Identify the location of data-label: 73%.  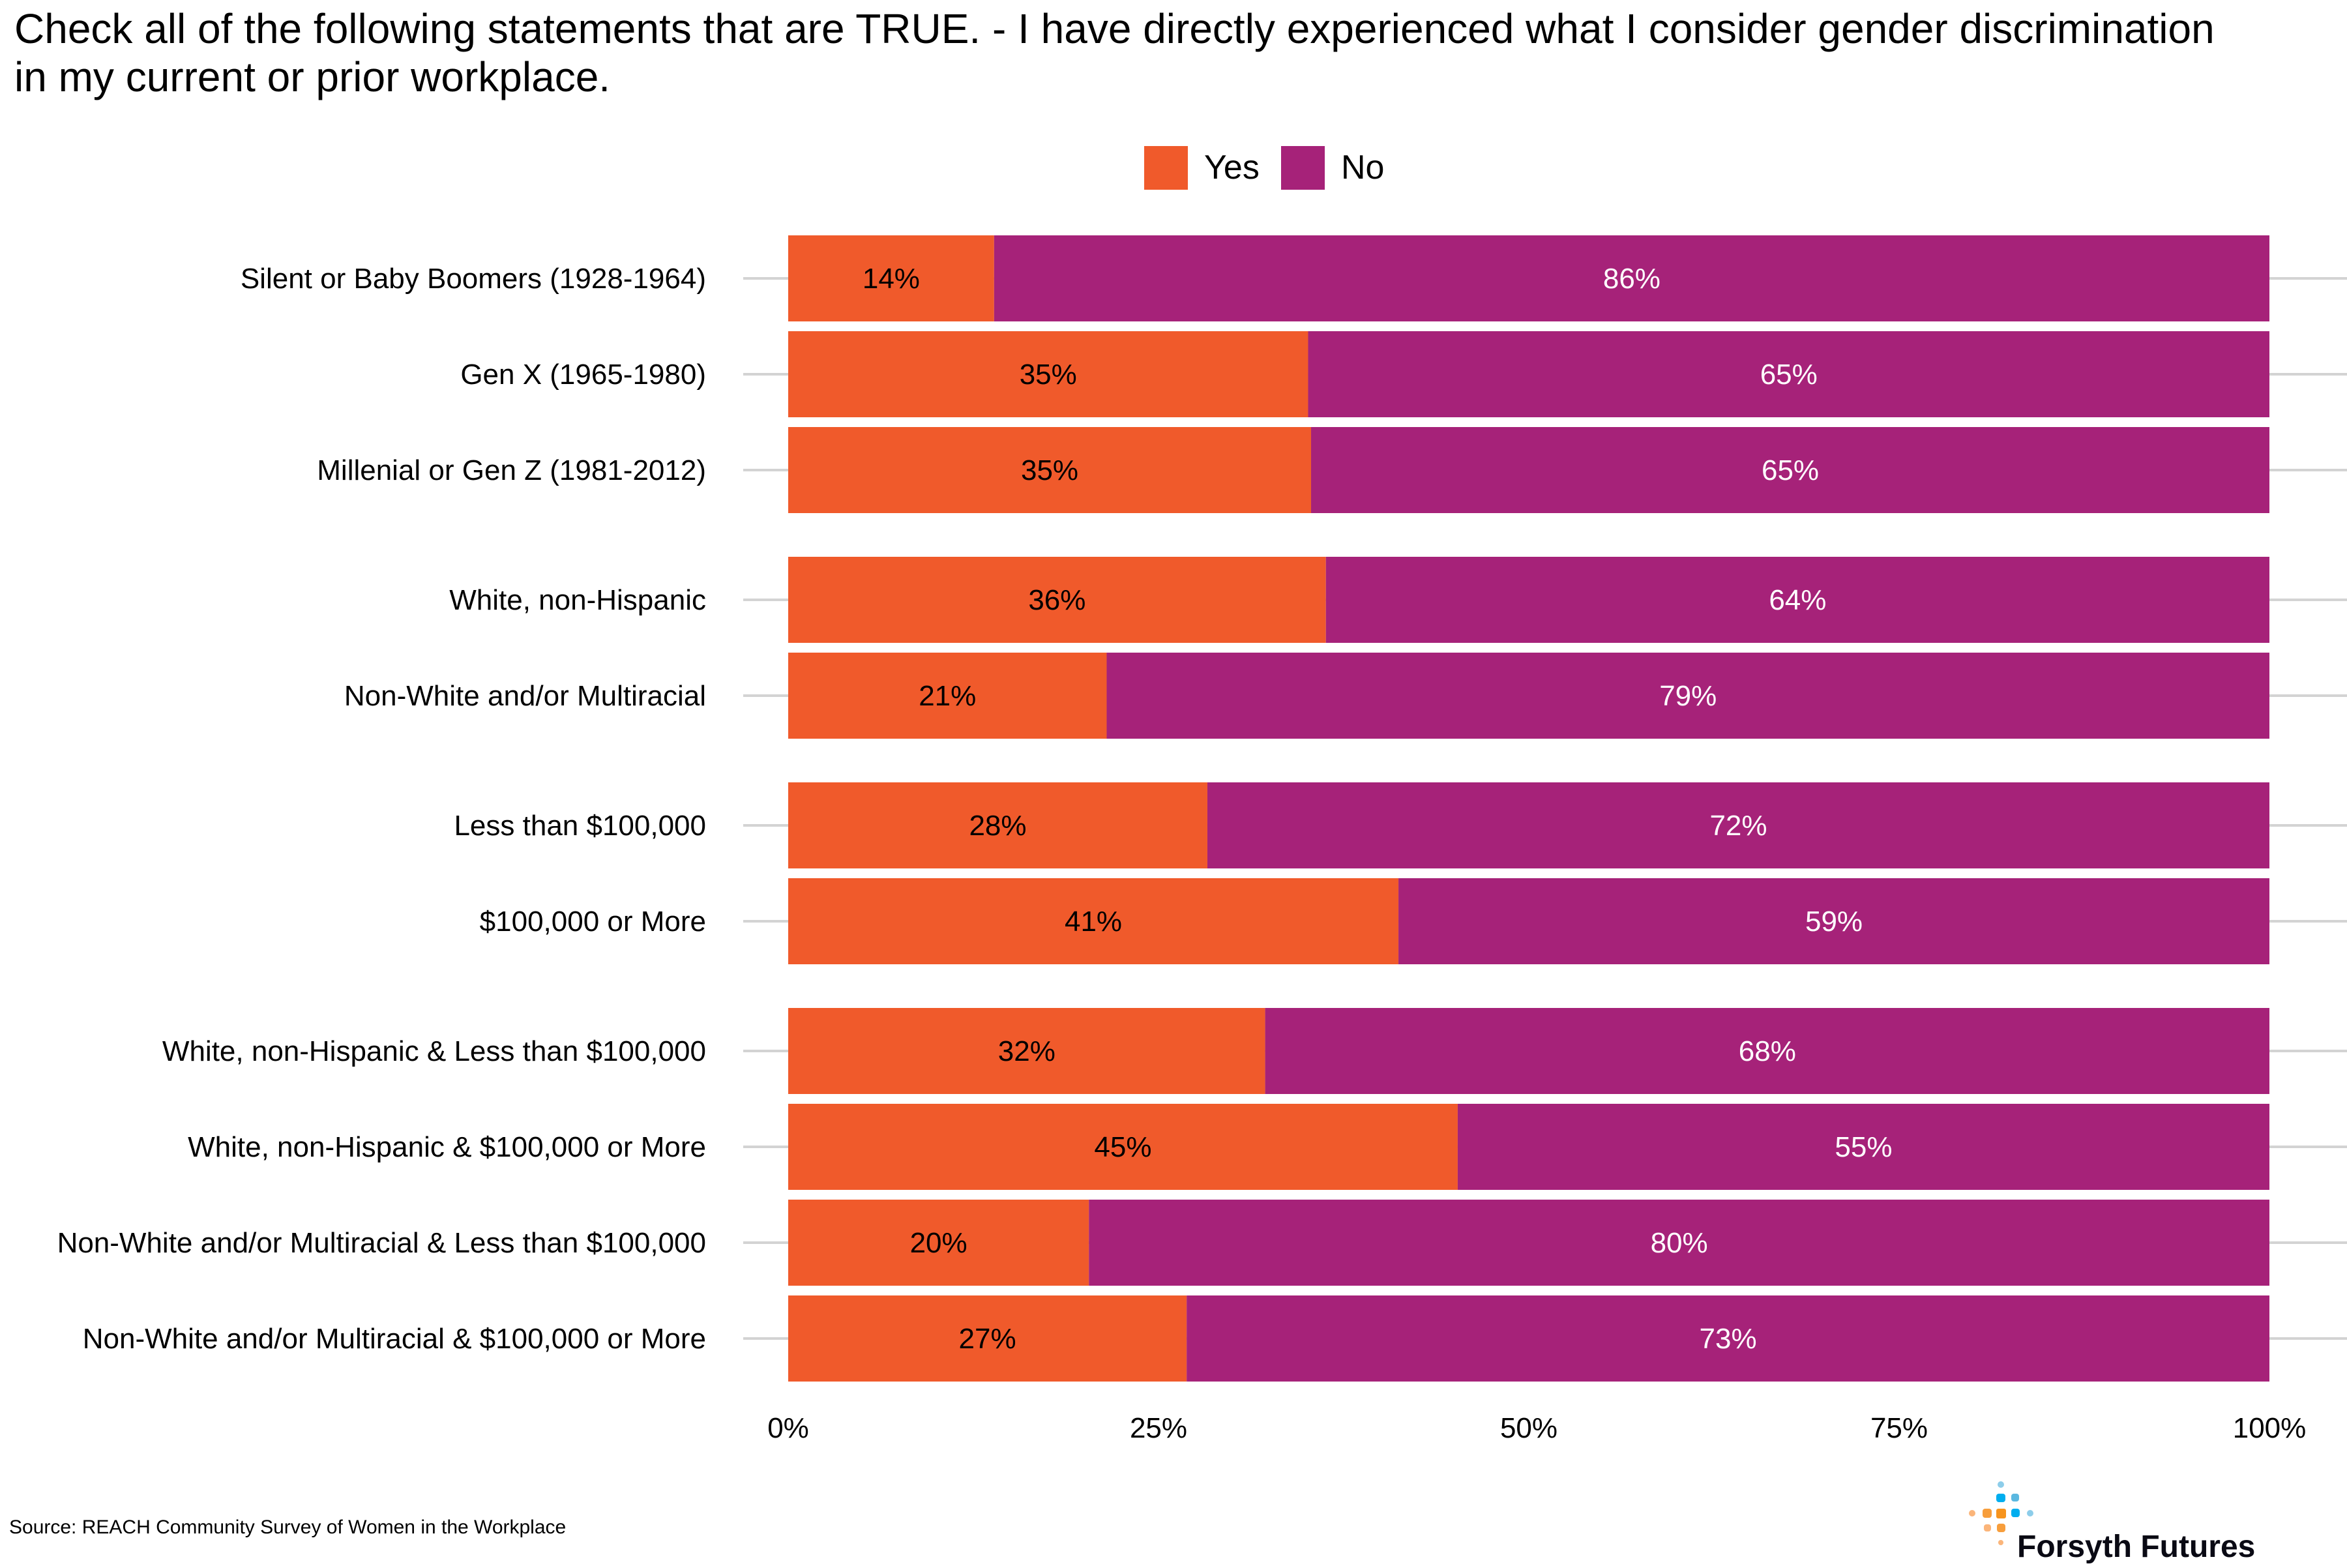
(1728, 1339).